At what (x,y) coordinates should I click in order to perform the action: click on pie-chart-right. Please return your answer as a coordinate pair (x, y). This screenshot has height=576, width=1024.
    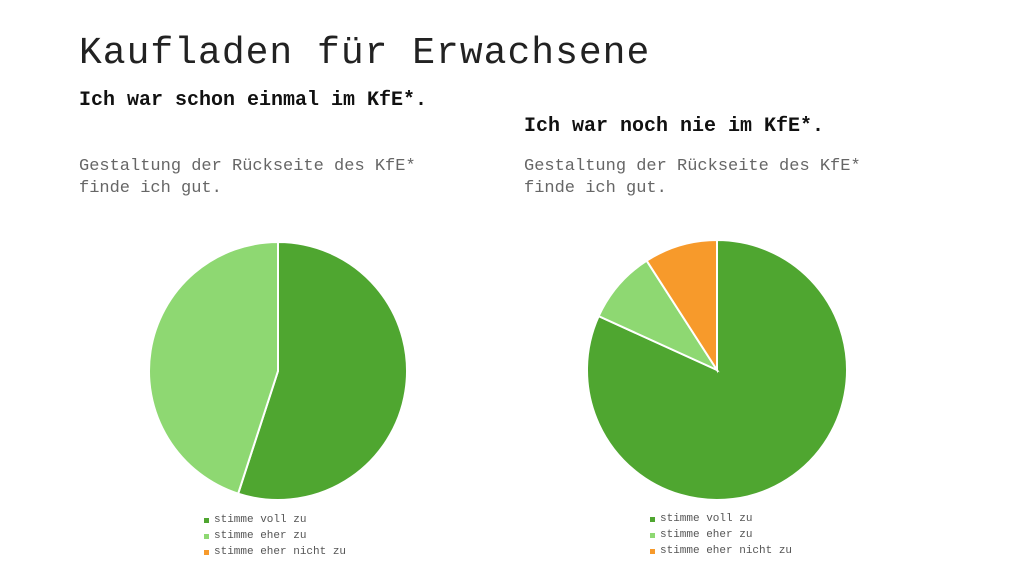
    Looking at the image, I should click on (717, 369).